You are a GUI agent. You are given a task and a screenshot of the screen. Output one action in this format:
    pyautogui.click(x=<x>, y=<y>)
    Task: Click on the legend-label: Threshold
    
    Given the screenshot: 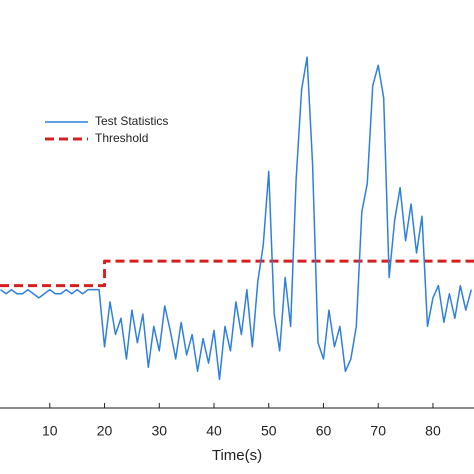 What is the action you would take?
    pyautogui.click(x=121, y=138)
    